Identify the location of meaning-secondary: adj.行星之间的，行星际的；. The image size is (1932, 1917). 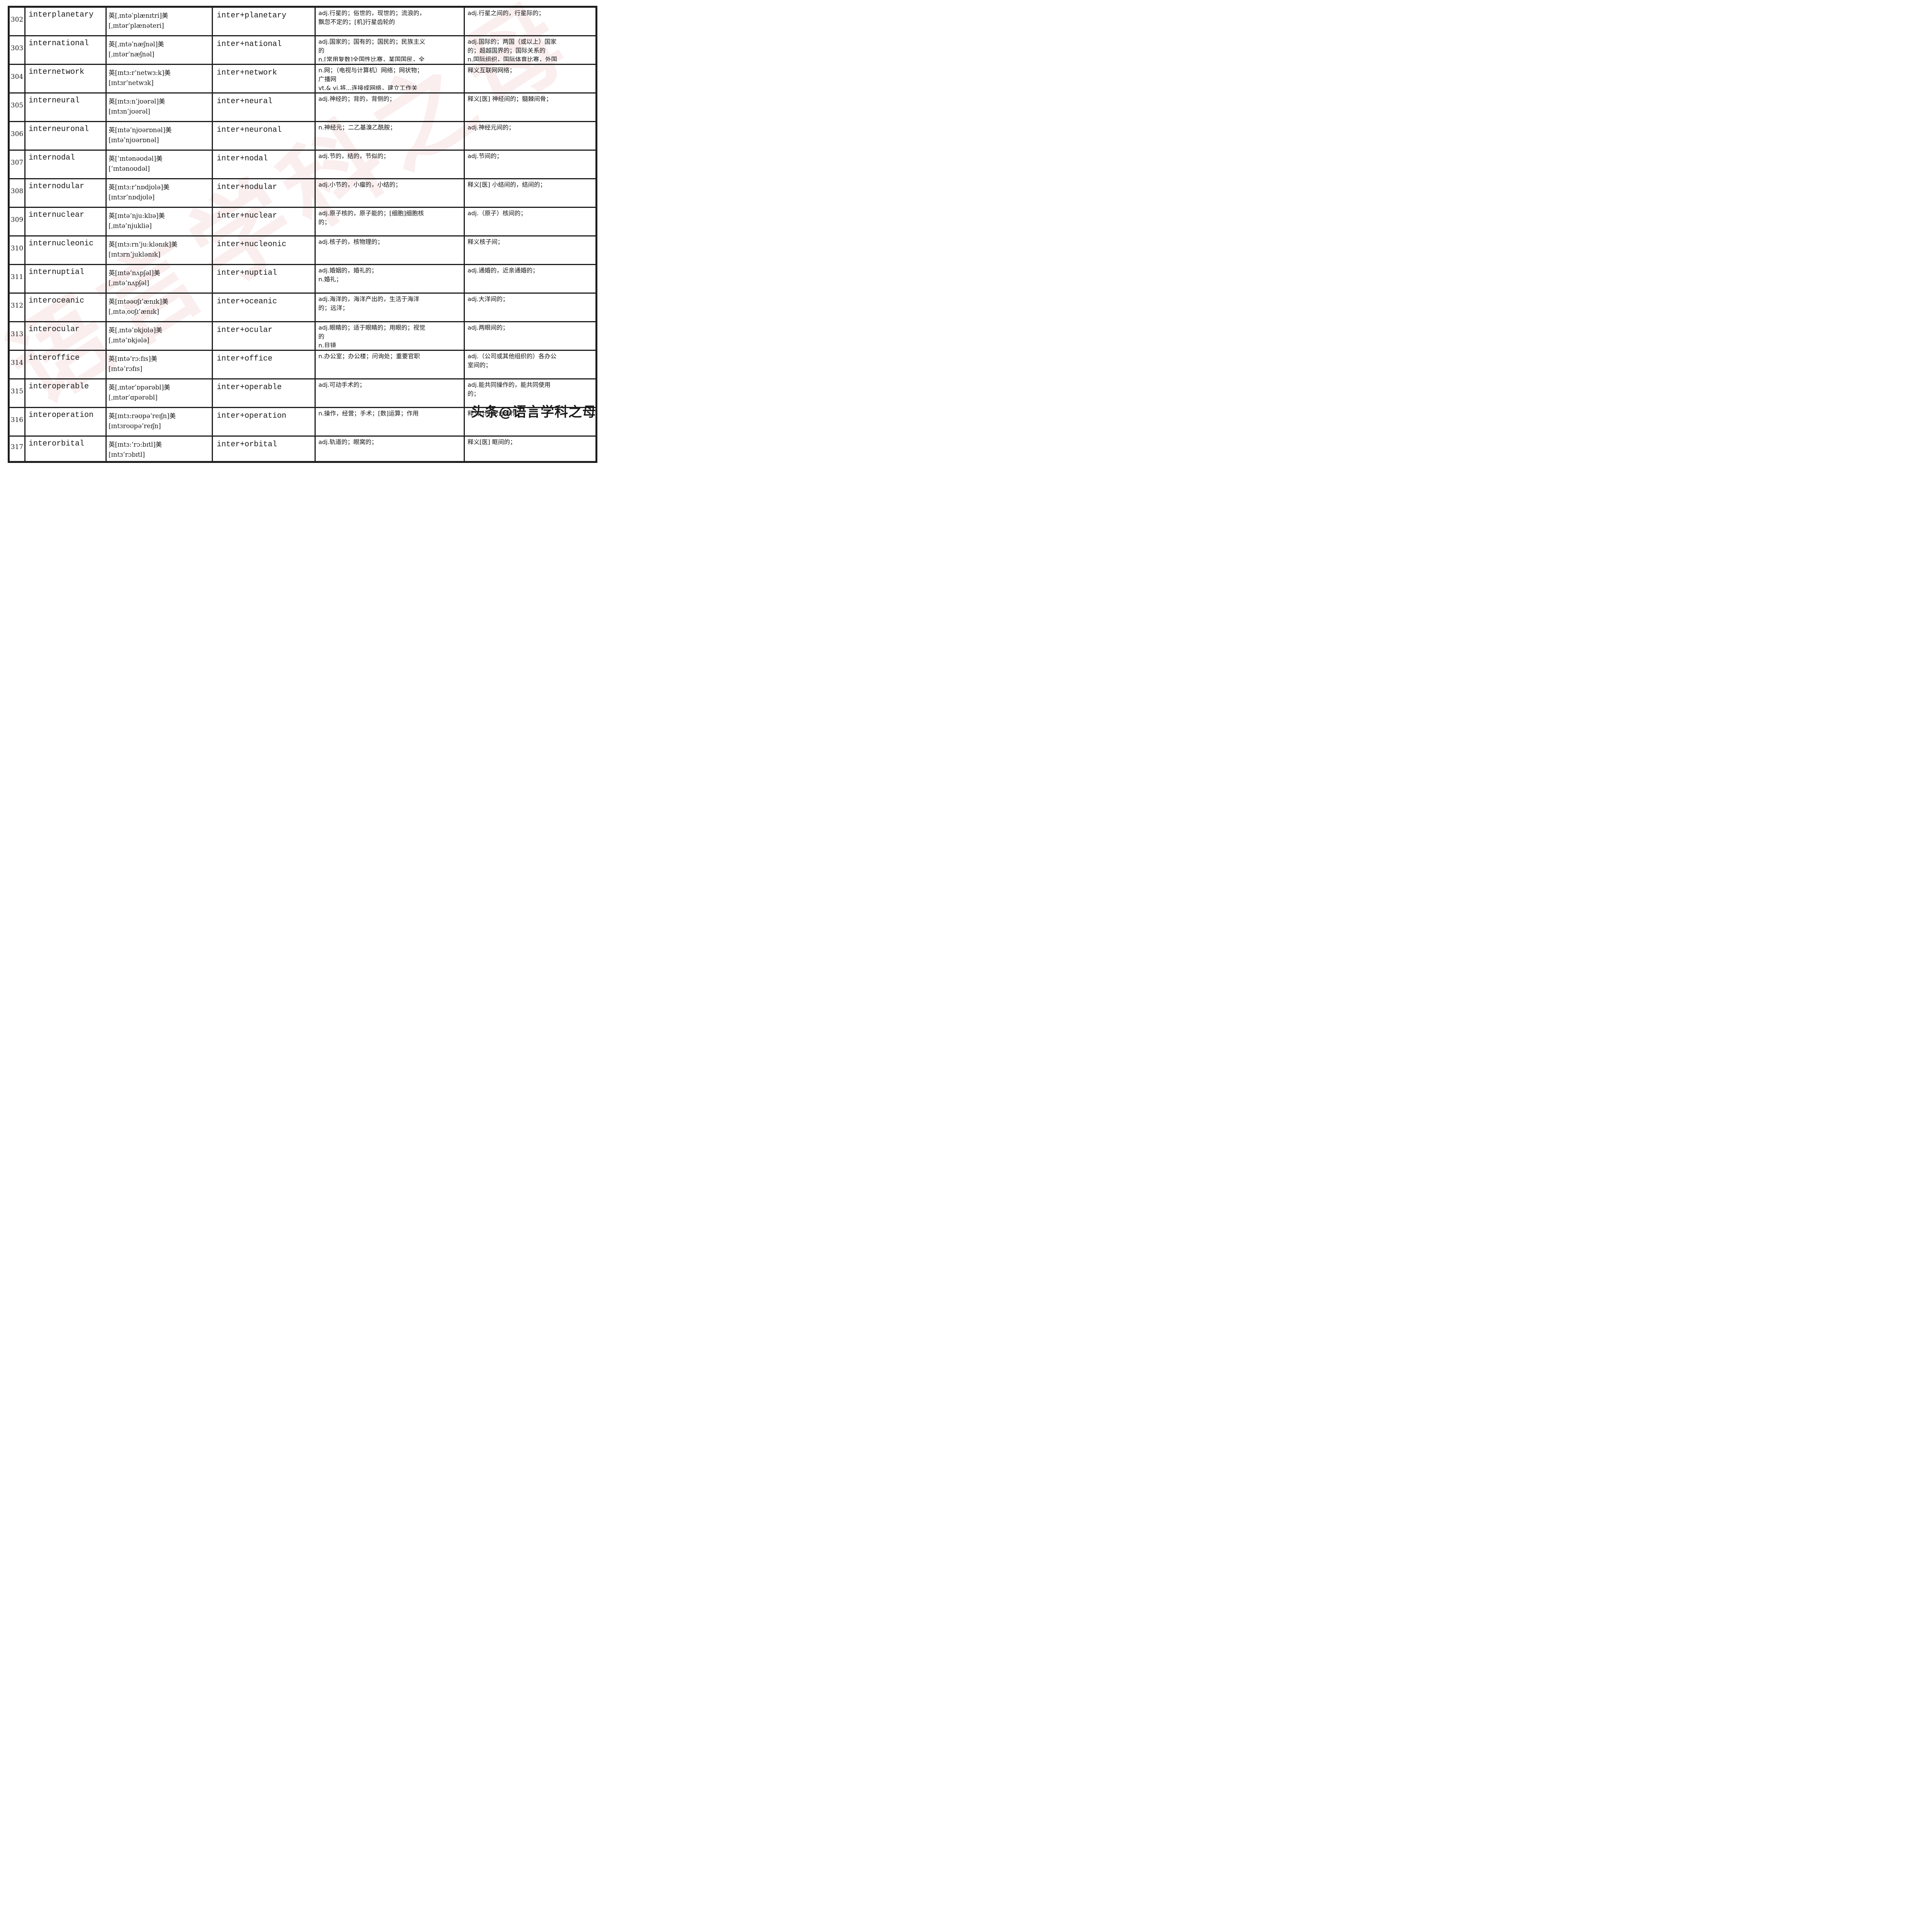
(507, 14).